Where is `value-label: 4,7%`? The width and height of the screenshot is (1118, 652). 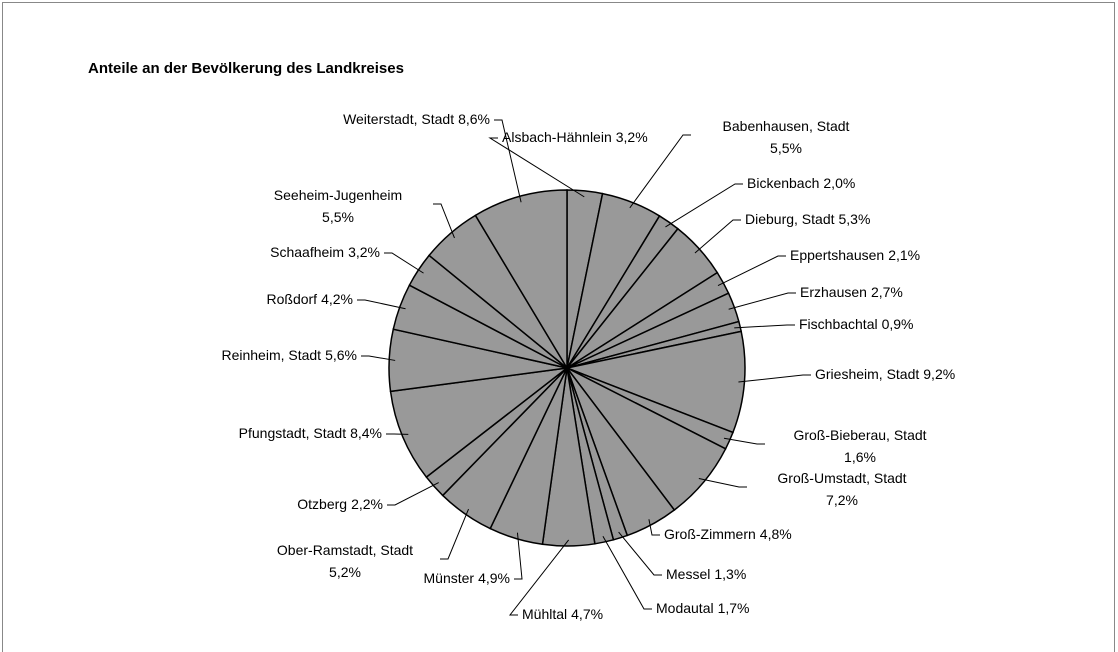
value-label: 4,7% is located at coordinates (587, 614).